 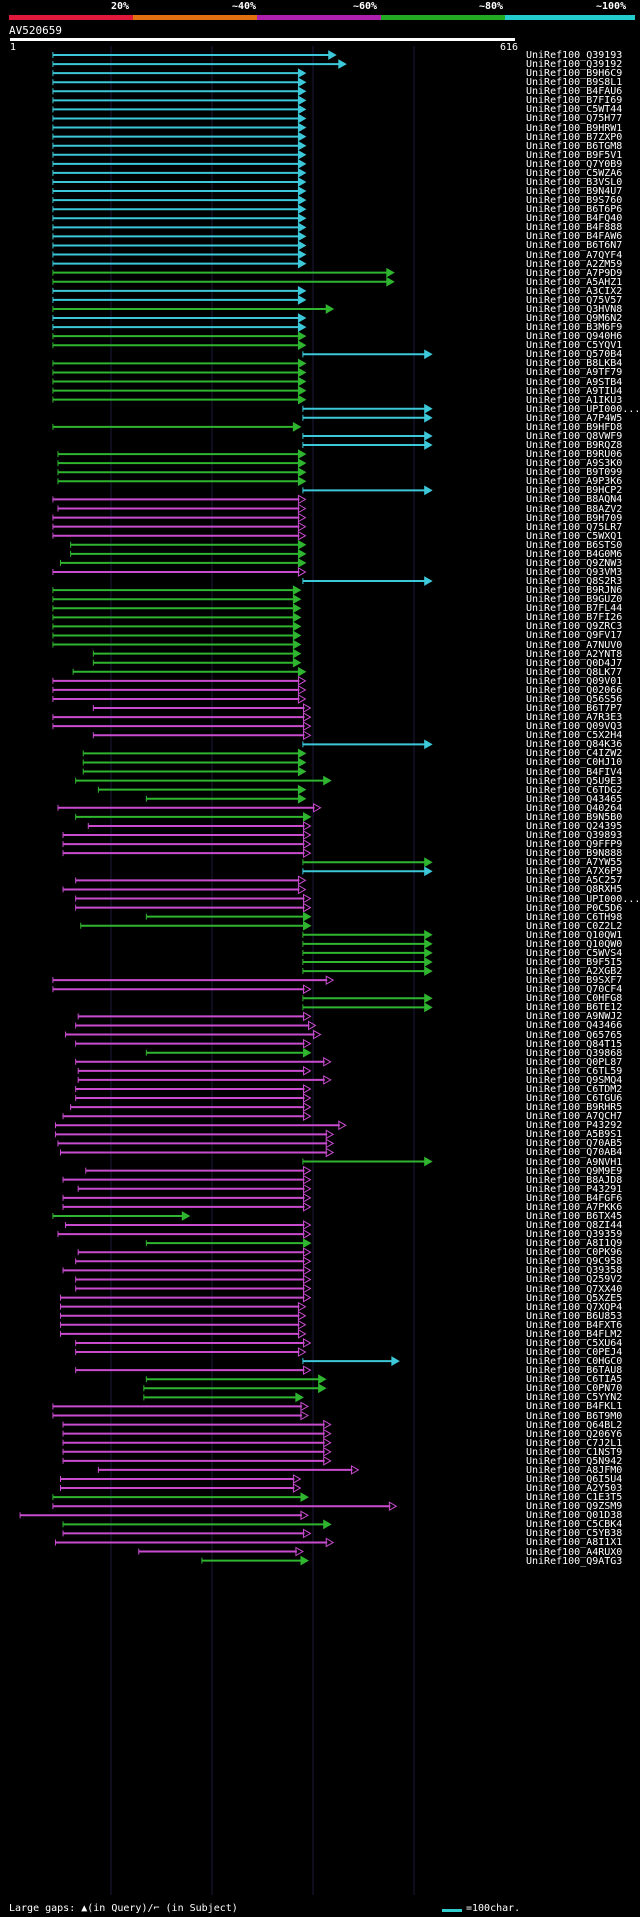 I want to click on hit-label: UniRef100_Q70CF4, so click(x=574, y=990).